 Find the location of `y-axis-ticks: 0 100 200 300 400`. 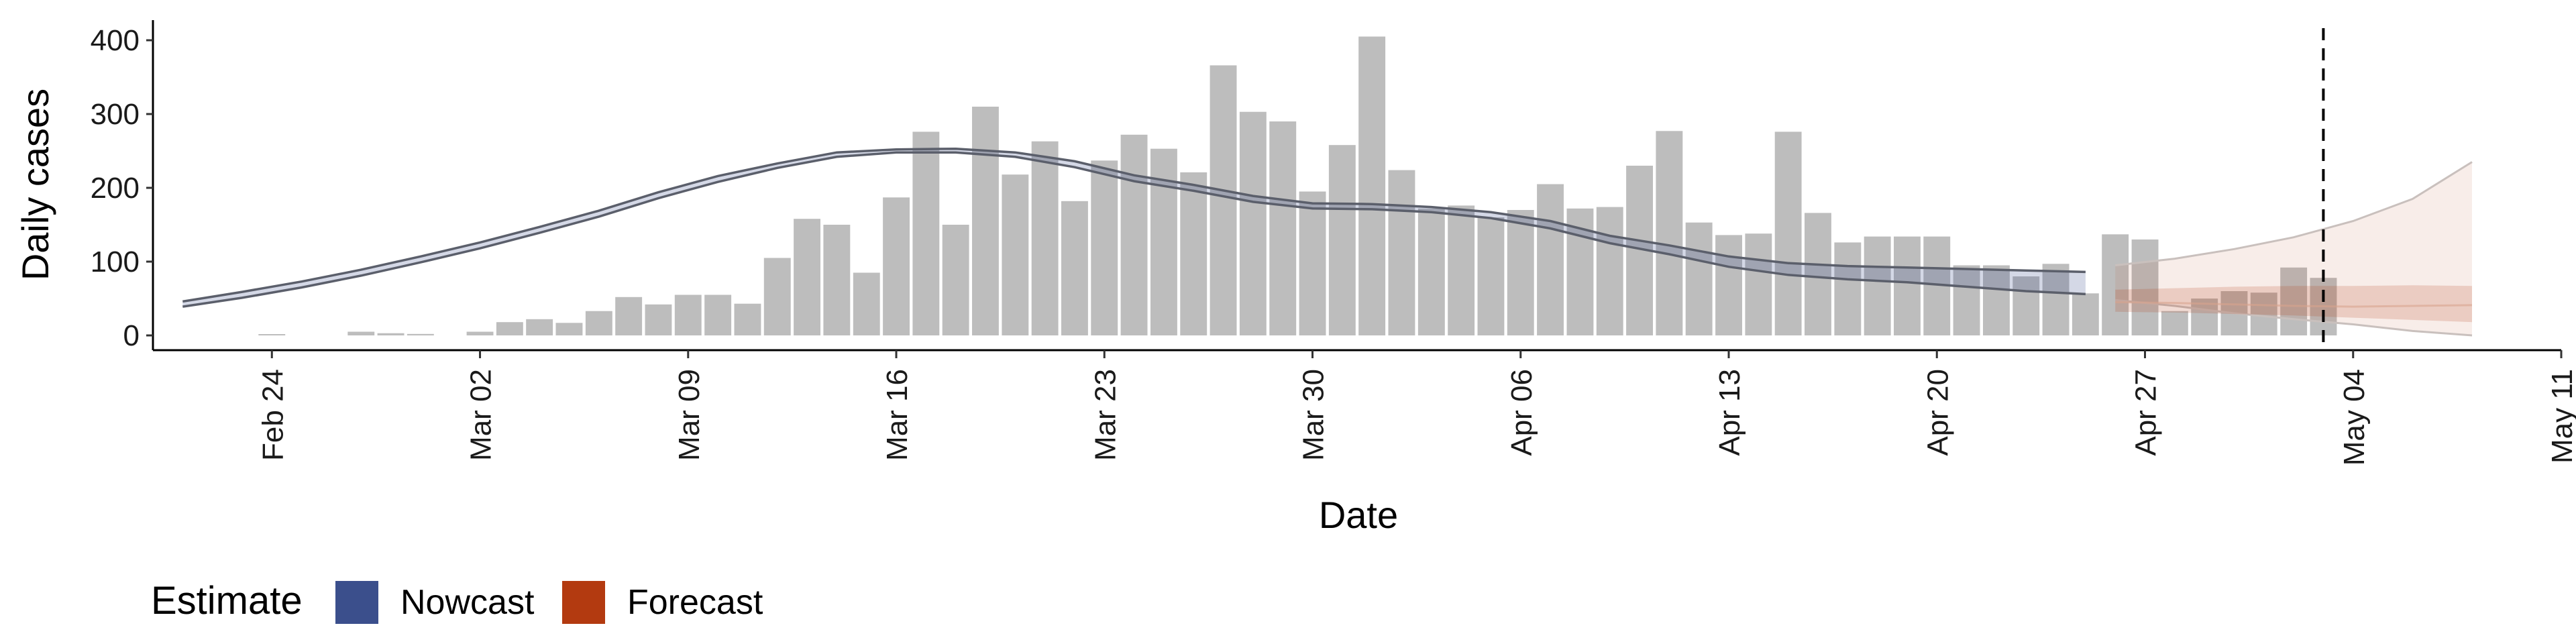

y-axis-ticks: 0 100 200 300 400 is located at coordinates (122, 188).